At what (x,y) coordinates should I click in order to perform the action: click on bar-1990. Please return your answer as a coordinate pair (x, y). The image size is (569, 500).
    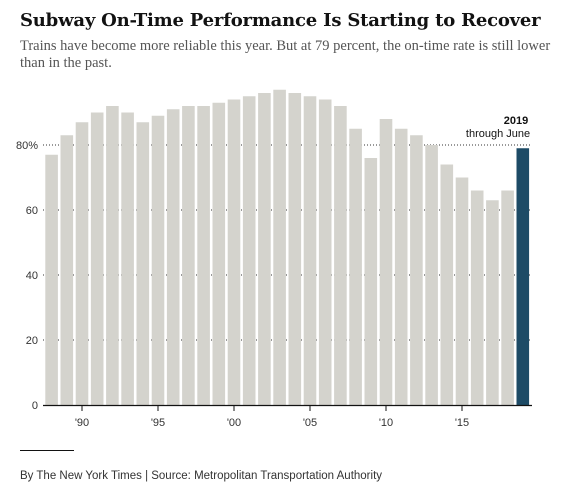
    Looking at the image, I should click on (82, 263).